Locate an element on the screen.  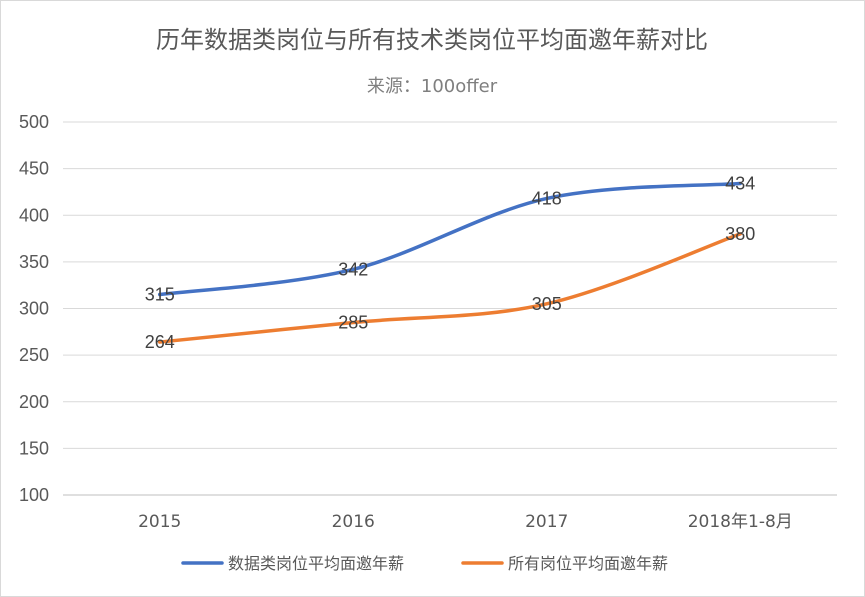
legend-label: 所有岗位平均面邀年薪 is located at coordinates (588, 563).